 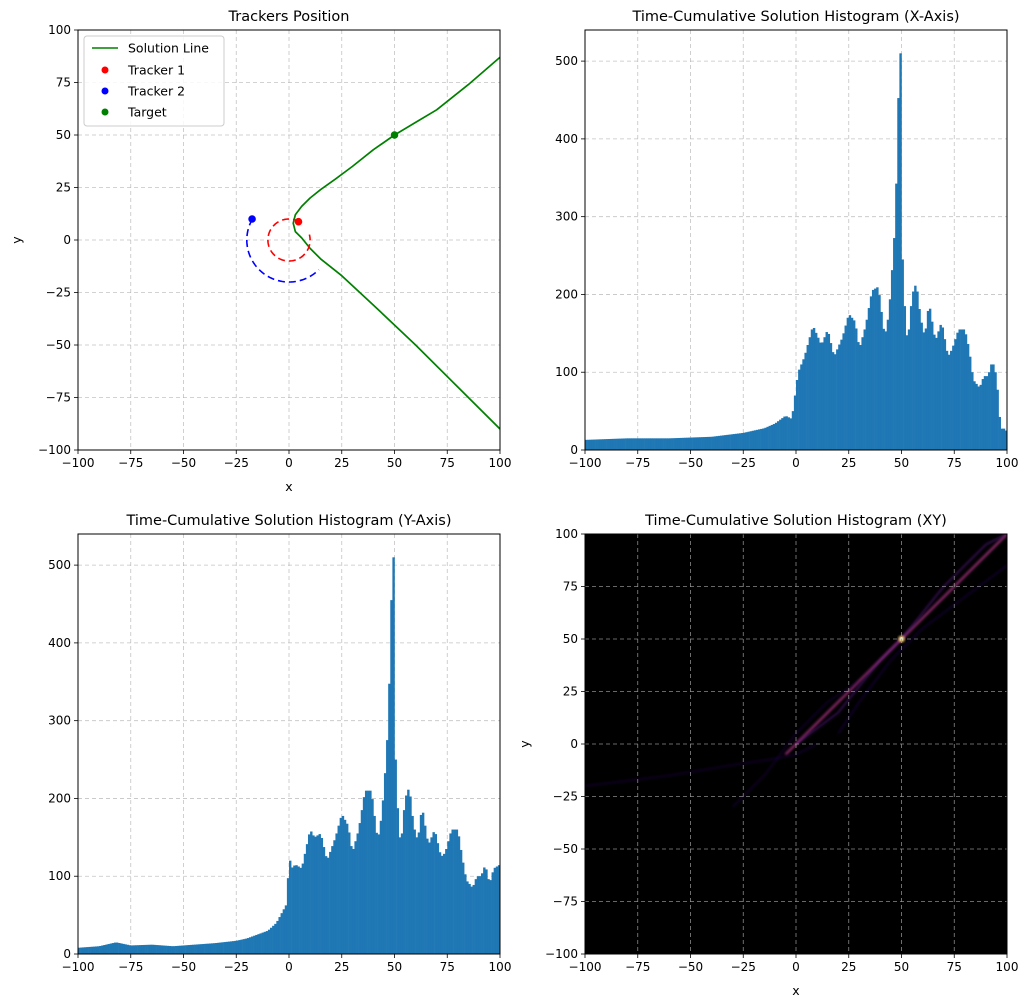 What do you see at coordinates (78, 967) in the screenshot?
I see `x-tick-label: −100` at bounding box center [78, 967].